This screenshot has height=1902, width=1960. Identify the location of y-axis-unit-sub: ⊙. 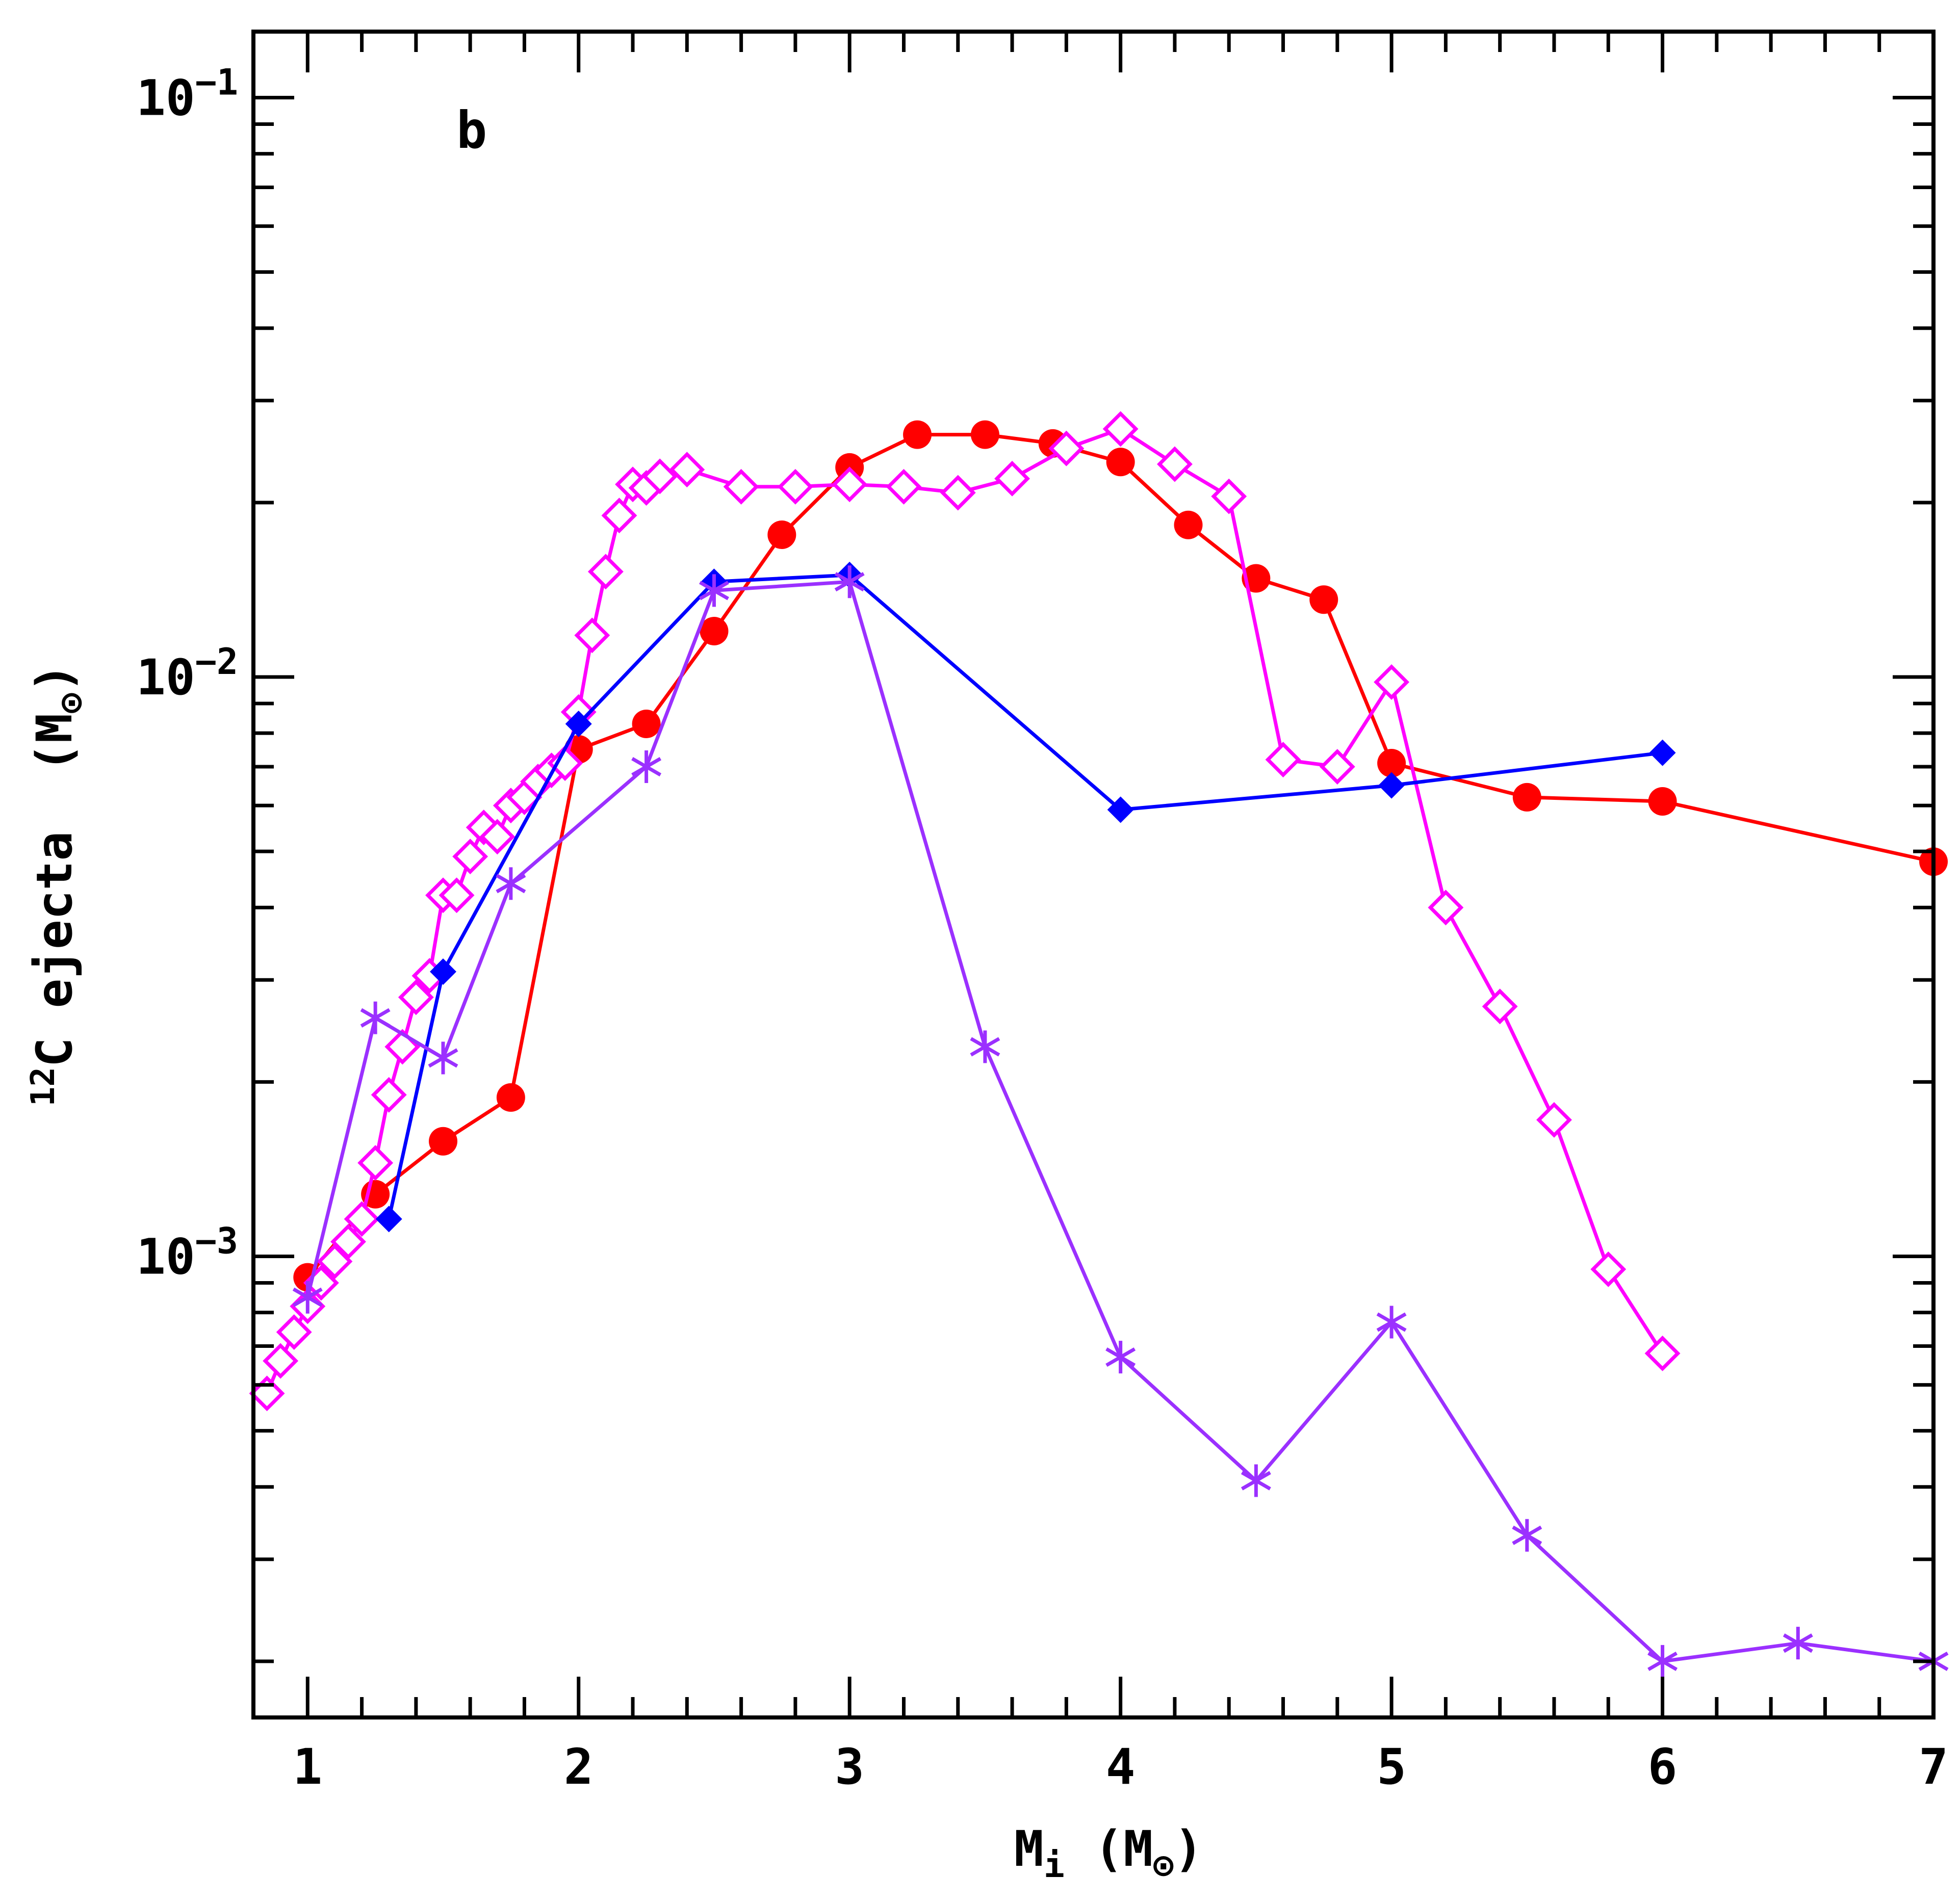
(71, 704).